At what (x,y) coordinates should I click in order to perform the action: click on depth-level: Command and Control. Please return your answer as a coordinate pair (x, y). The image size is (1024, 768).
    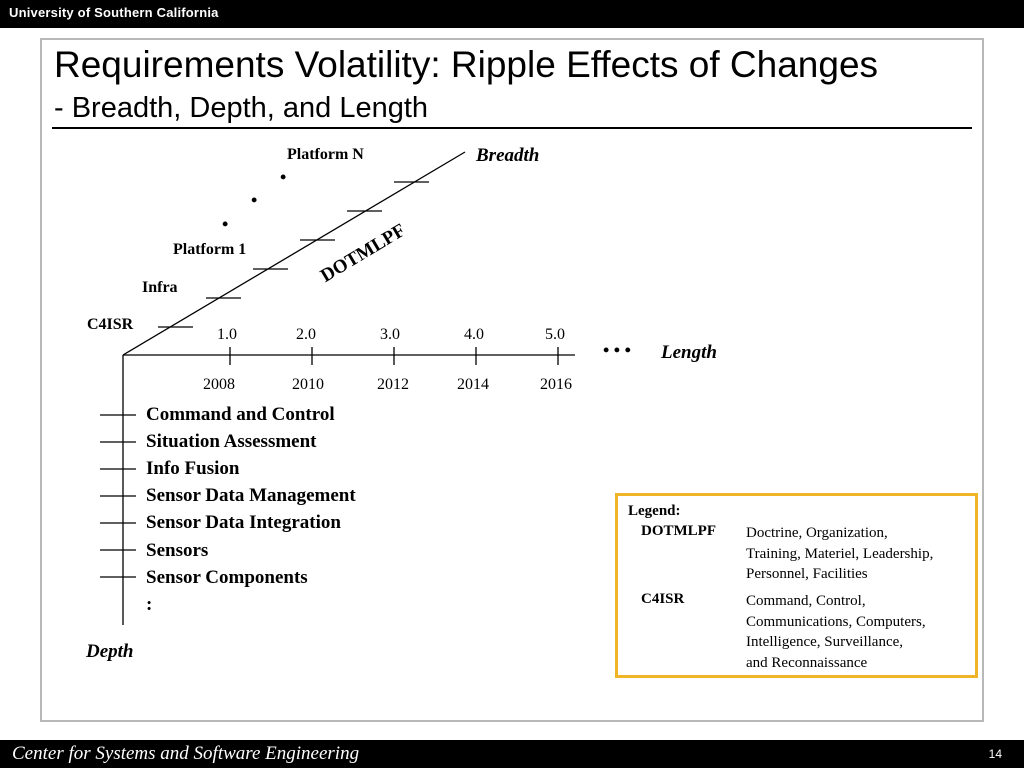
    Looking at the image, I should click on (240, 414).